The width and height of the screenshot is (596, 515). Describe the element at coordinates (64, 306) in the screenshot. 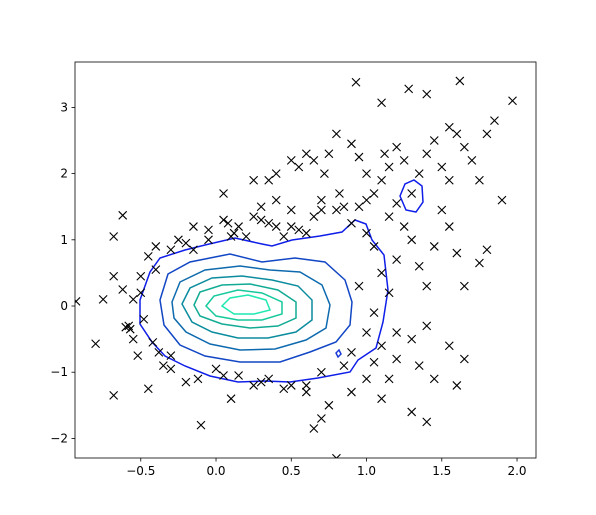

I see `y-tick-label: 0` at that location.